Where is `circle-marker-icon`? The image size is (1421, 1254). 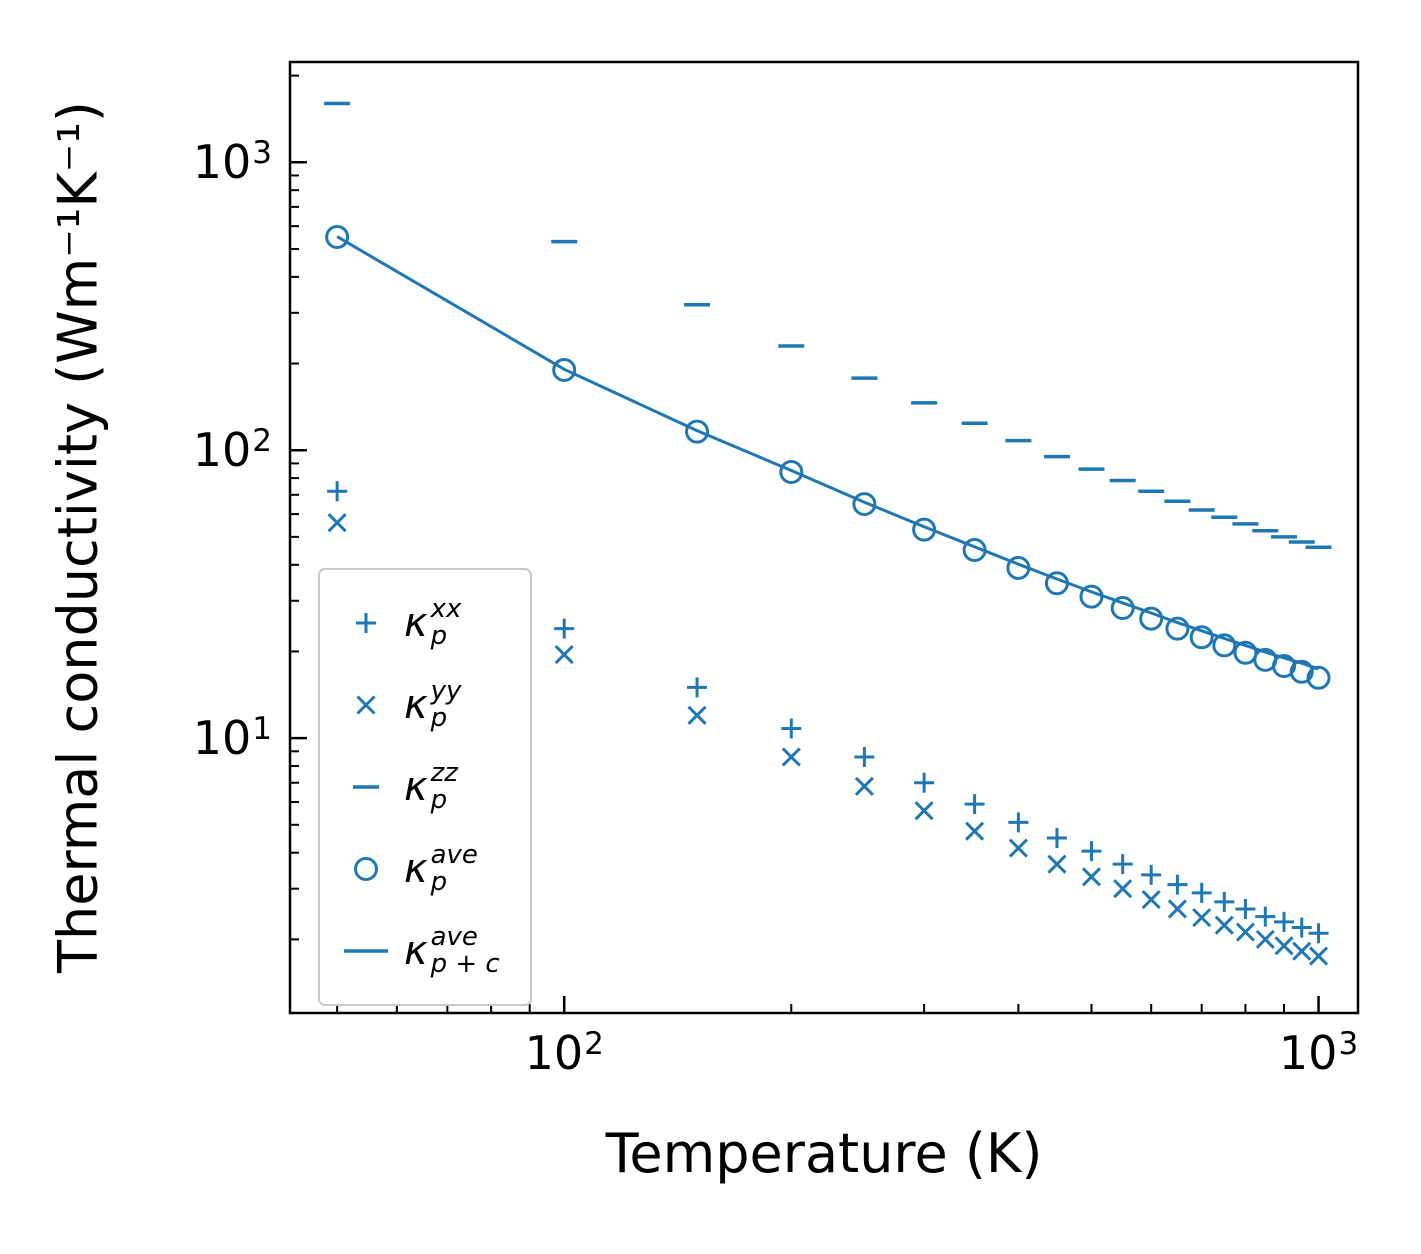 circle-marker-icon is located at coordinates (366, 869).